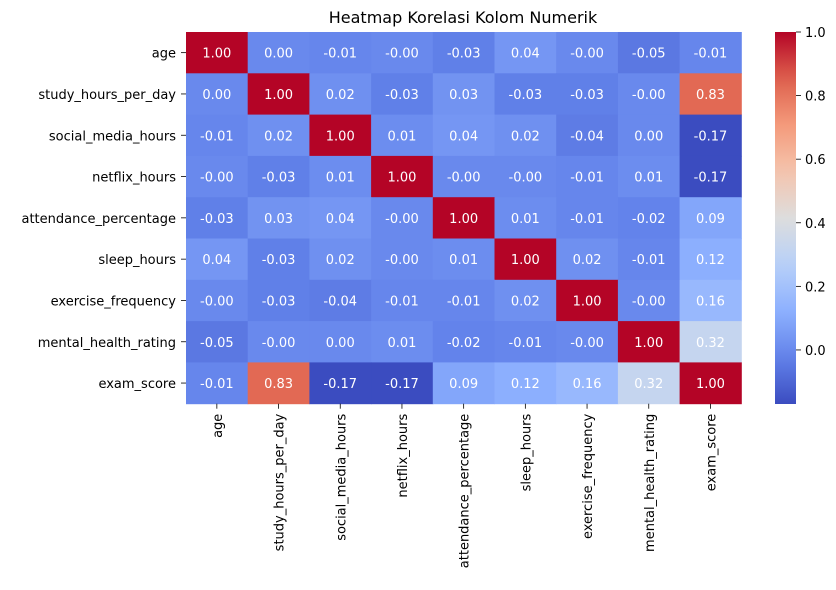 This screenshot has width=836, height=590. Describe the element at coordinates (403, 455) in the screenshot. I see `column-tick-label: netflix_hours` at that location.